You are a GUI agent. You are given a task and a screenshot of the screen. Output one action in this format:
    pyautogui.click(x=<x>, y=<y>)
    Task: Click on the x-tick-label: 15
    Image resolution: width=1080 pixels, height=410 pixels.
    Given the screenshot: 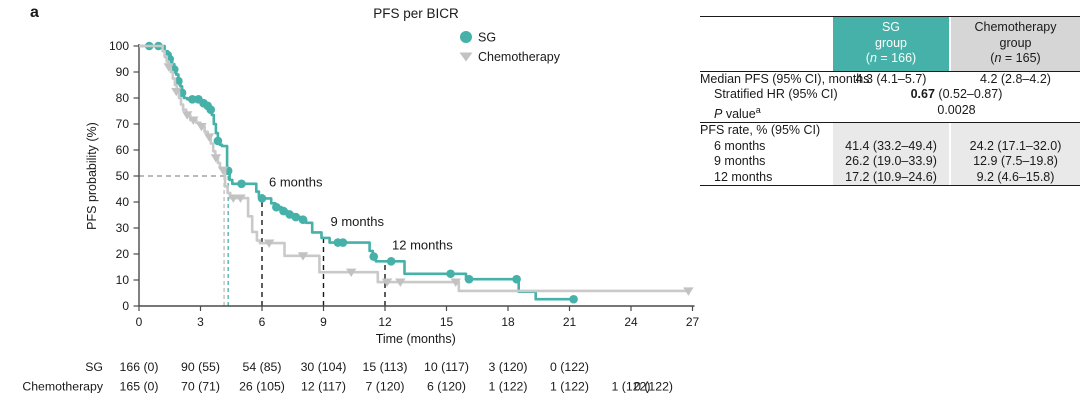 What is the action you would take?
    pyautogui.click(x=447, y=322)
    